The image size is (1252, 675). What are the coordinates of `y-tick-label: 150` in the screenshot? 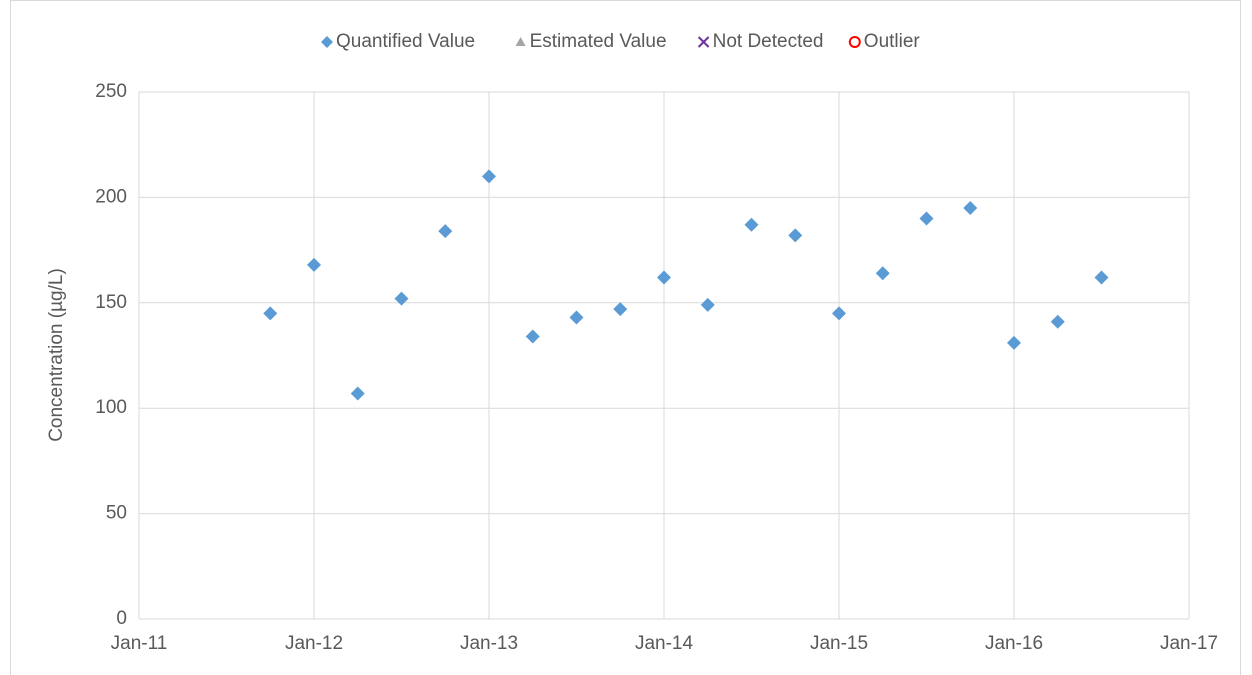 It's located at (111, 302).